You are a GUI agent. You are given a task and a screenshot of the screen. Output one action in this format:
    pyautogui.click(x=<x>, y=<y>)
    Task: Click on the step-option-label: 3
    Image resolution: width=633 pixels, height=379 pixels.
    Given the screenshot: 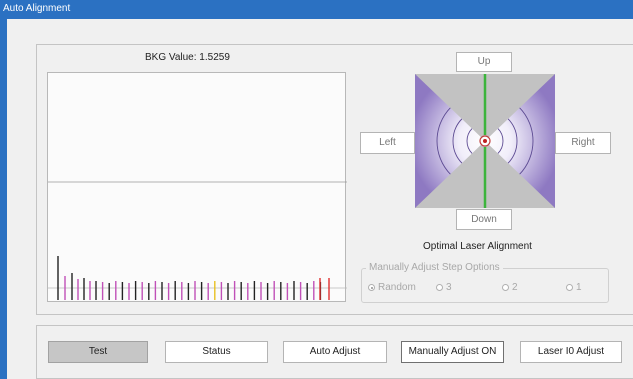 What is the action you would take?
    pyautogui.click(x=449, y=287)
    